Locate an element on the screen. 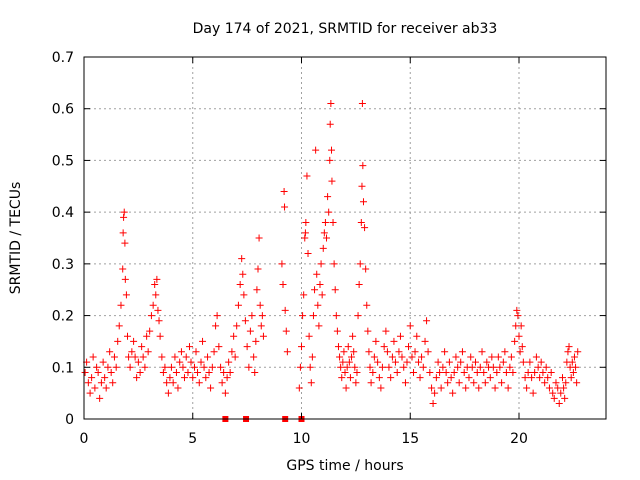 The height and width of the screenshot is (480, 640). y-tick-label: 0.2 is located at coordinates (63, 317).